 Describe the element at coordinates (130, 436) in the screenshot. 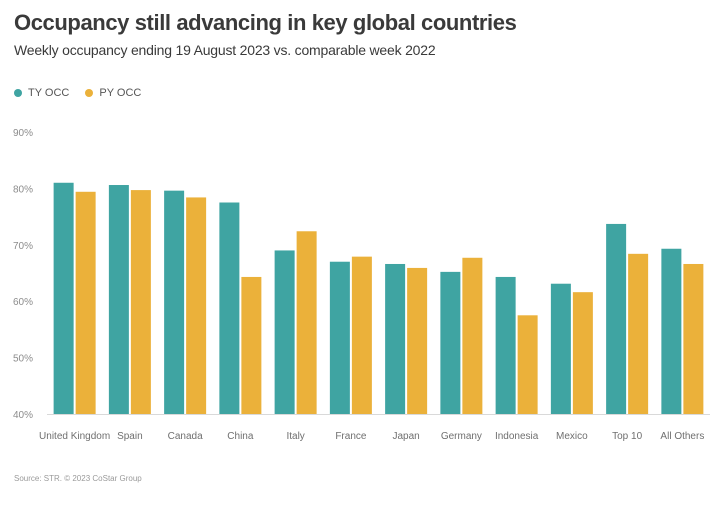

I see `x-tick-label: Spain` at that location.